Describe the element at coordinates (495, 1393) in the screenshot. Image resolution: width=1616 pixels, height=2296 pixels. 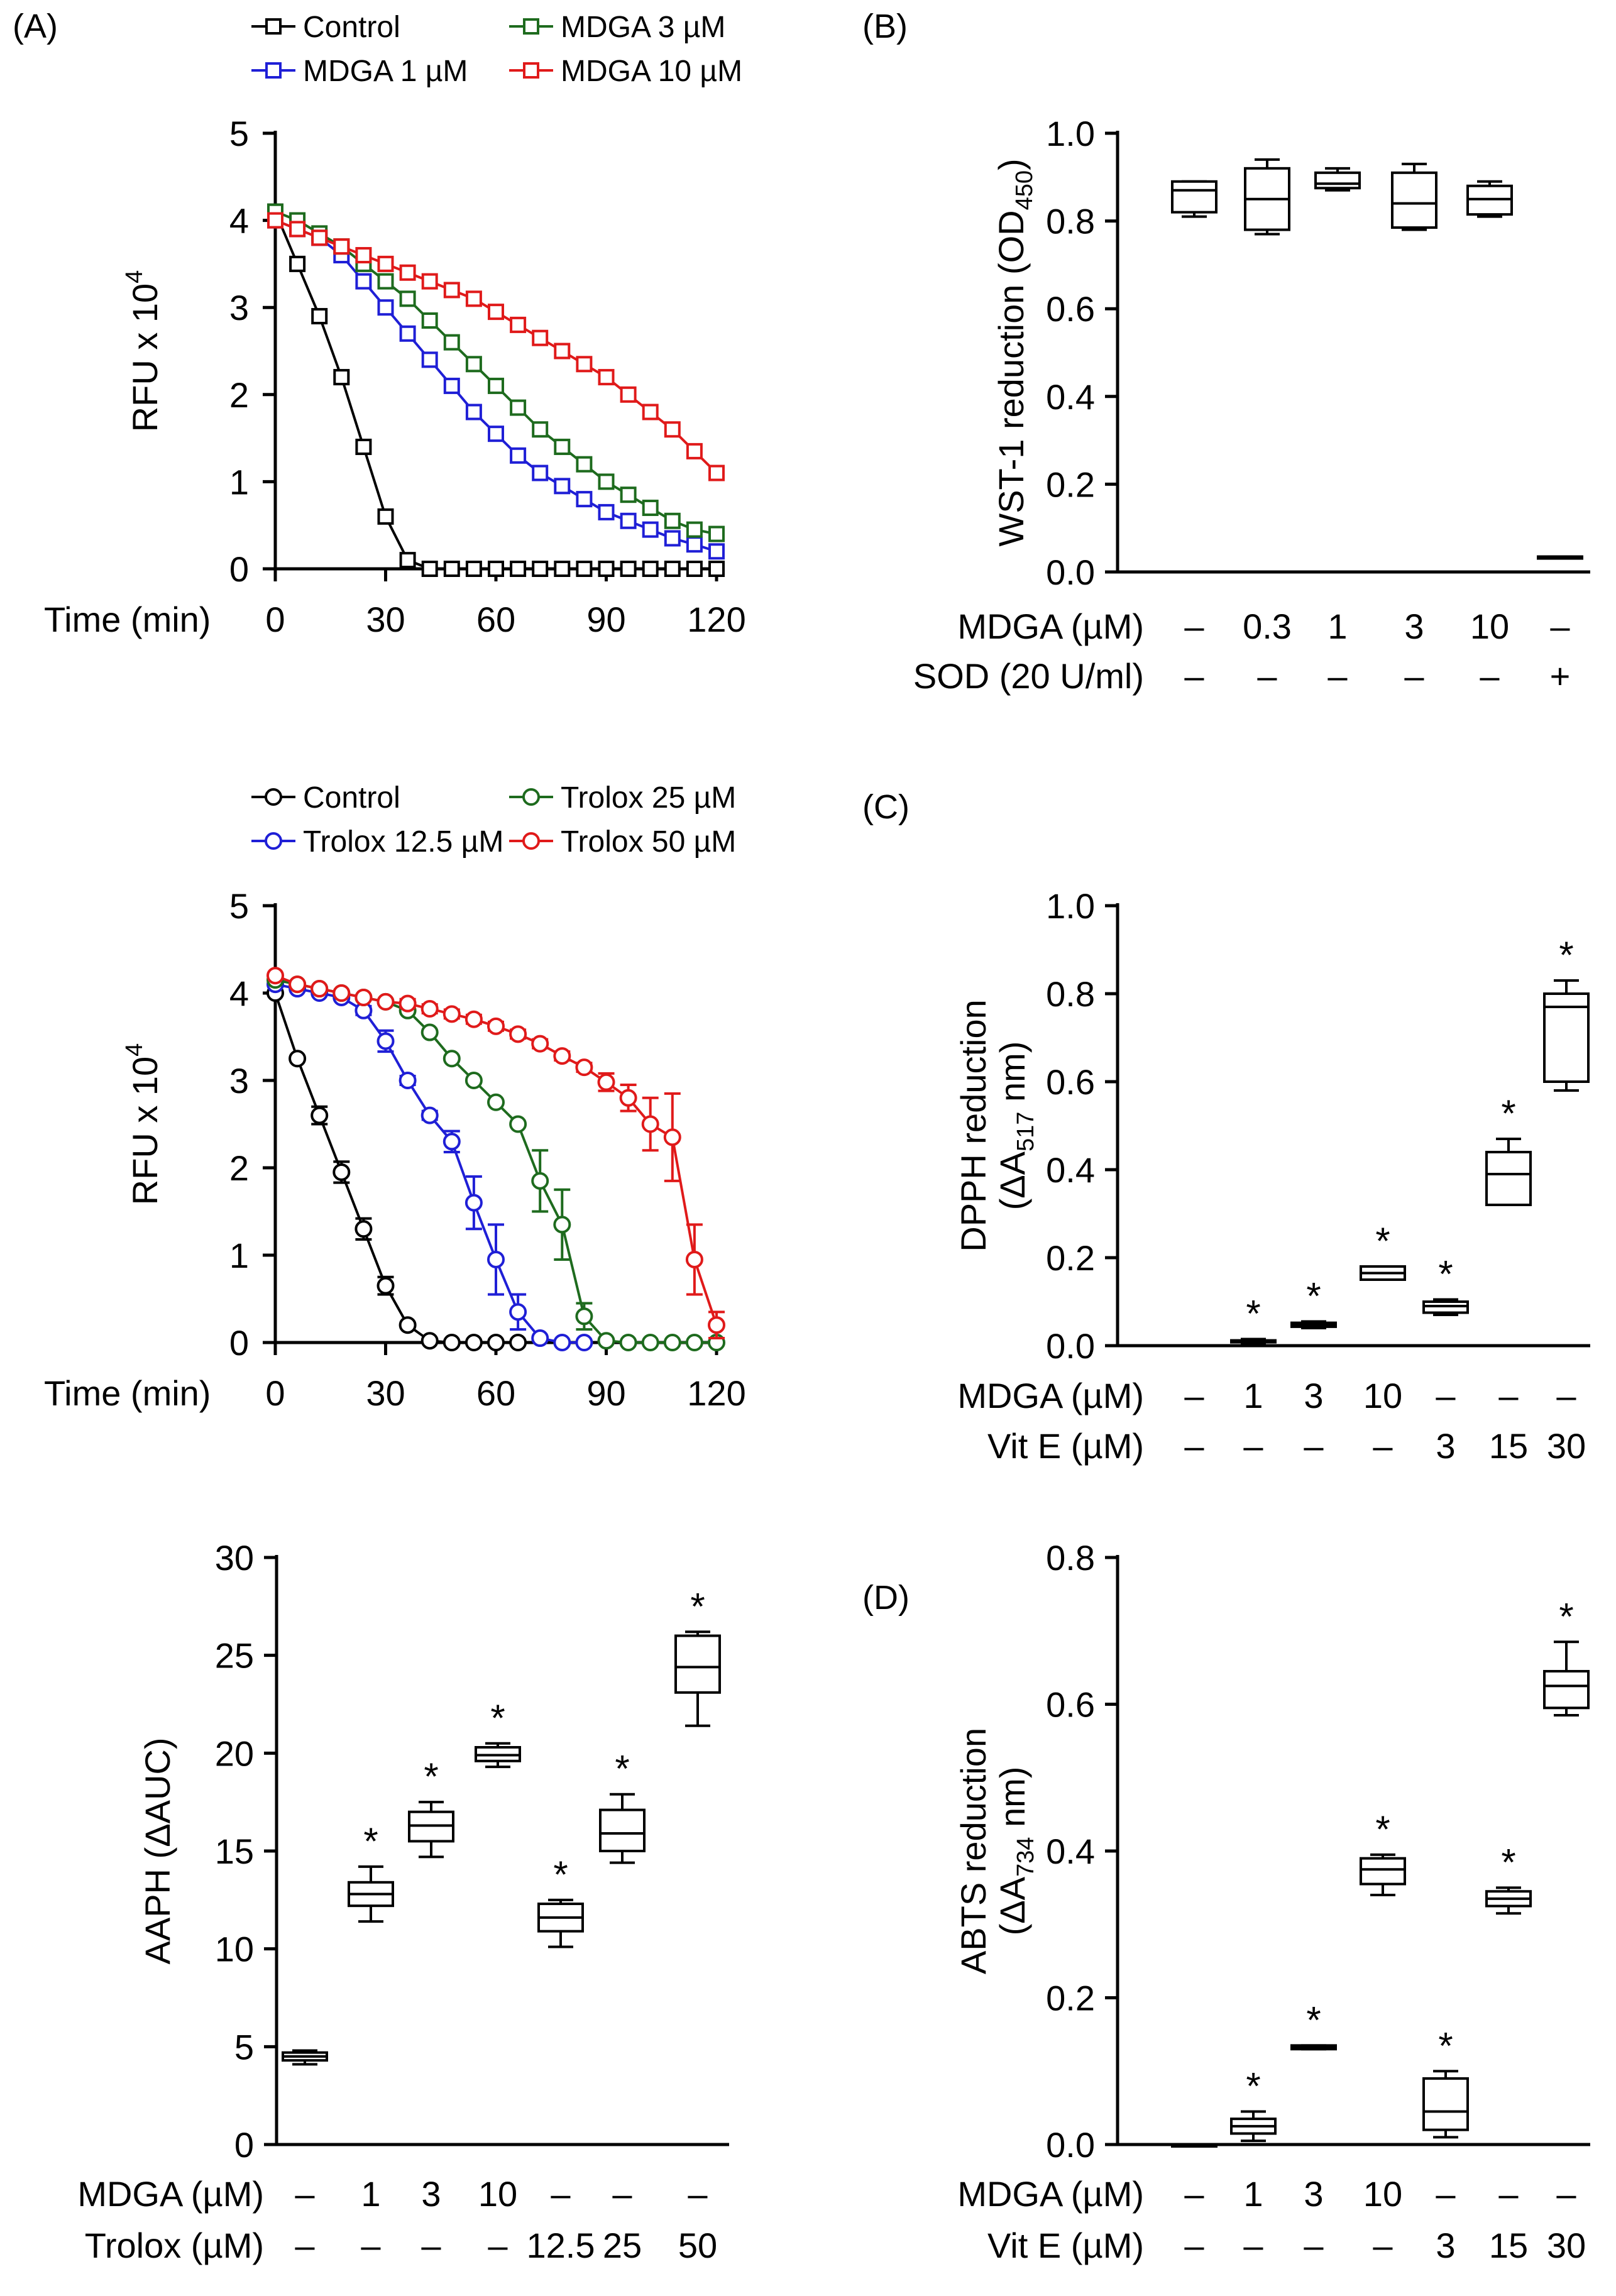
I see `x-tick-label: 60` at that location.